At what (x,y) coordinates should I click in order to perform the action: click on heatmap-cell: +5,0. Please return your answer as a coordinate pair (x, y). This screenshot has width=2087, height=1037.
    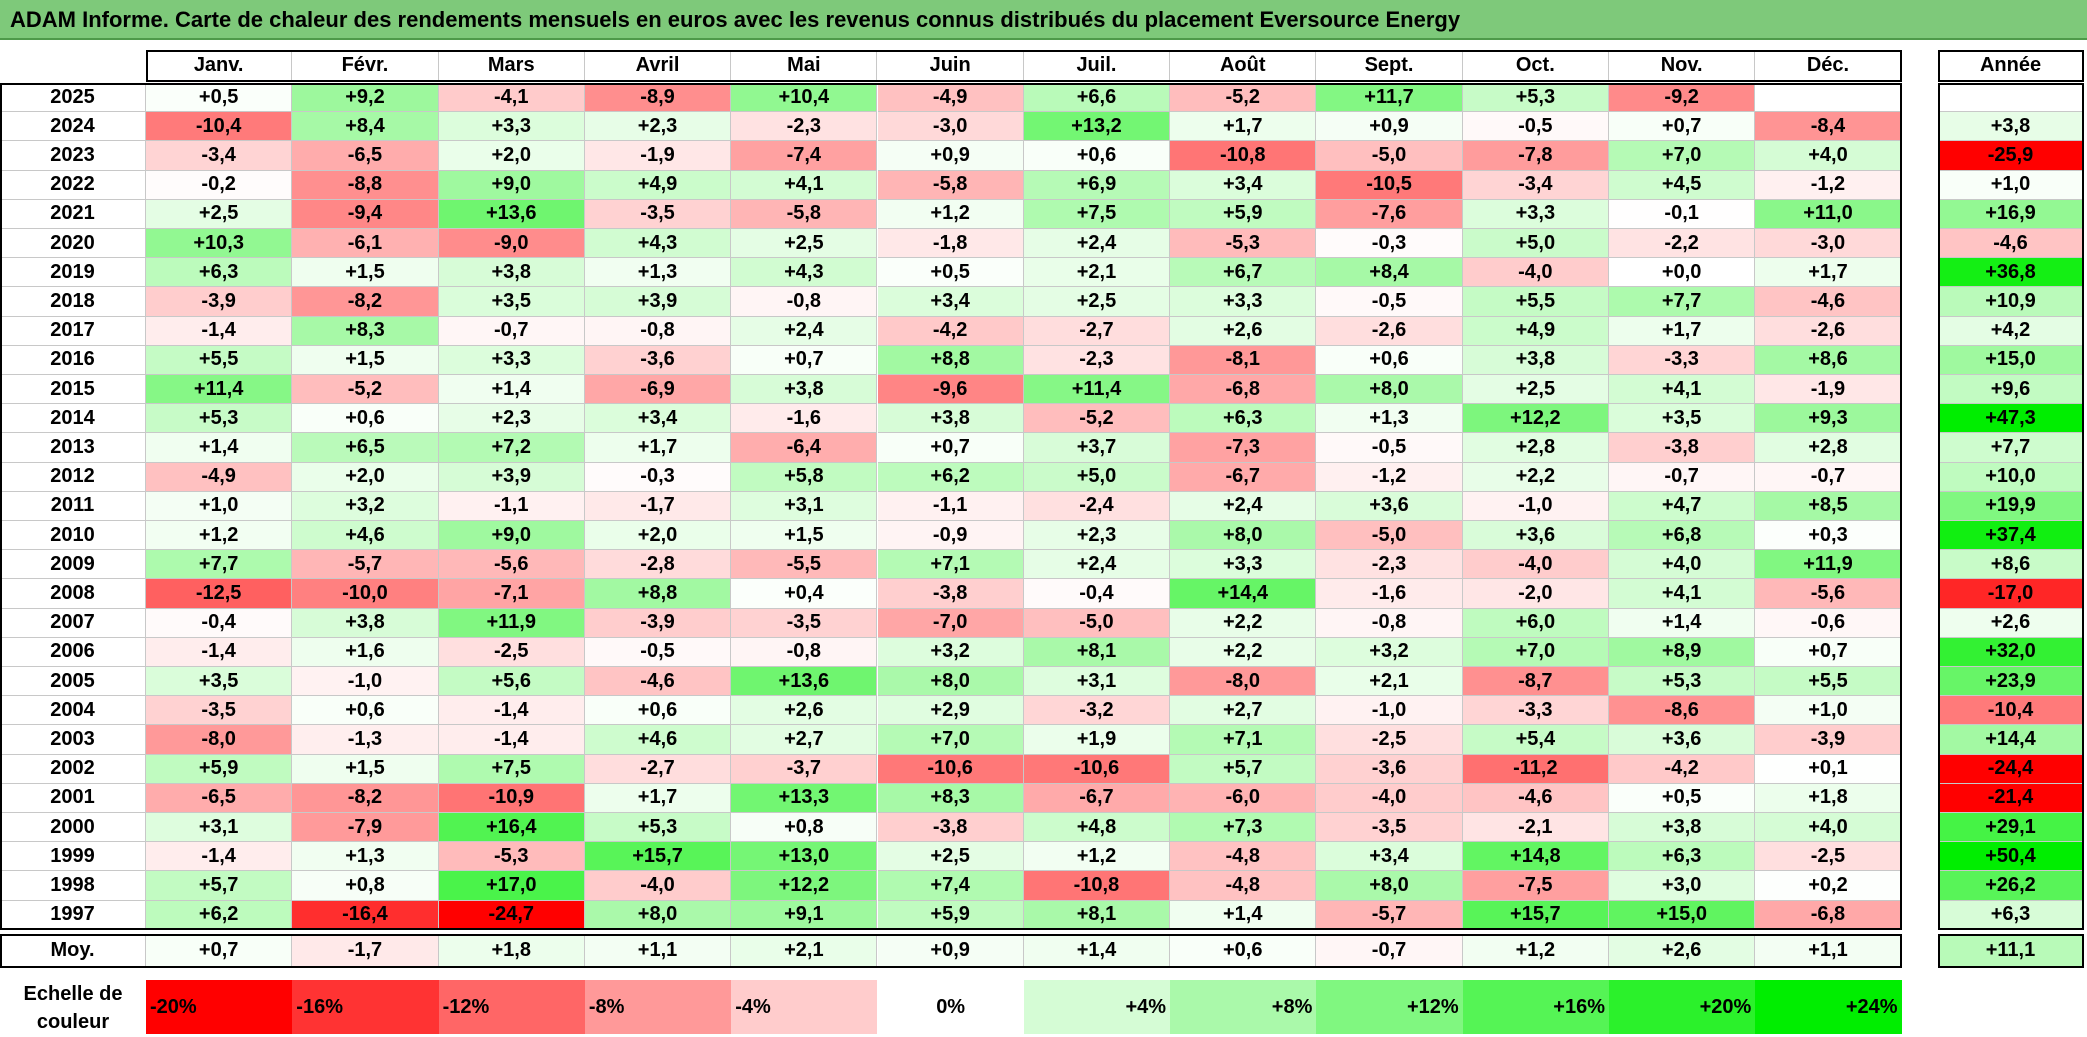
    Looking at the image, I should click on (1535, 244).